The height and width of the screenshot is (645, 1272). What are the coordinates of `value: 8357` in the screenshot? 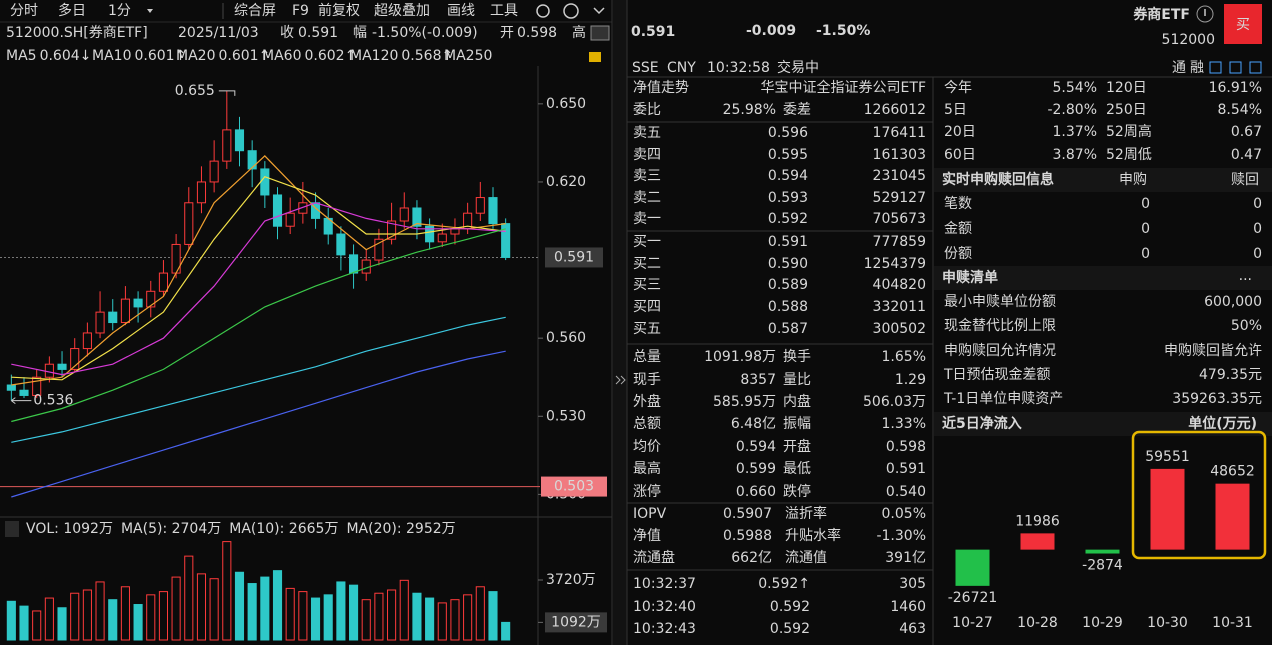 It's located at (758, 380).